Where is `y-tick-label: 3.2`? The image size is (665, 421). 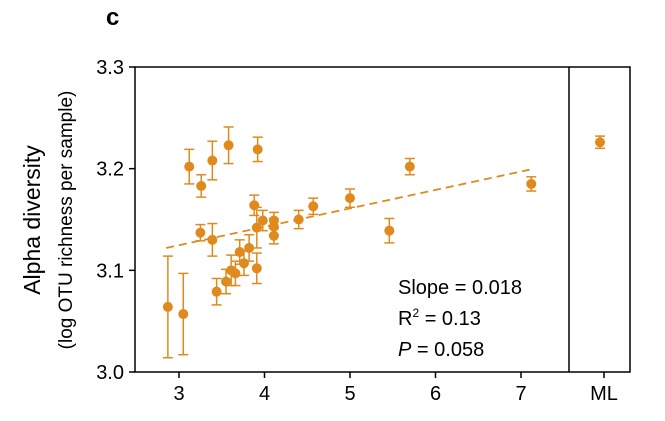 y-tick-label: 3.2 is located at coordinates (110, 170).